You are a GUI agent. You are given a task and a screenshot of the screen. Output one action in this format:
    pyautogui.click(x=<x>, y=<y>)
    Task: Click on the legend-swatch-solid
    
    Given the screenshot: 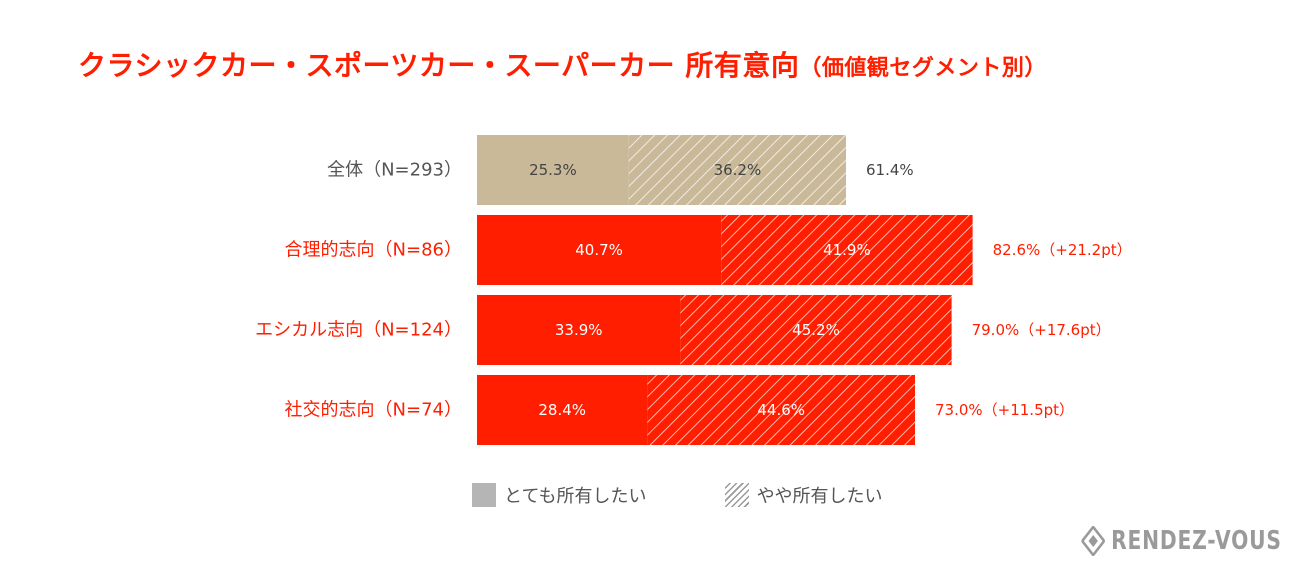 What is the action you would take?
    pyautogui.click(x=484, y=495)
    